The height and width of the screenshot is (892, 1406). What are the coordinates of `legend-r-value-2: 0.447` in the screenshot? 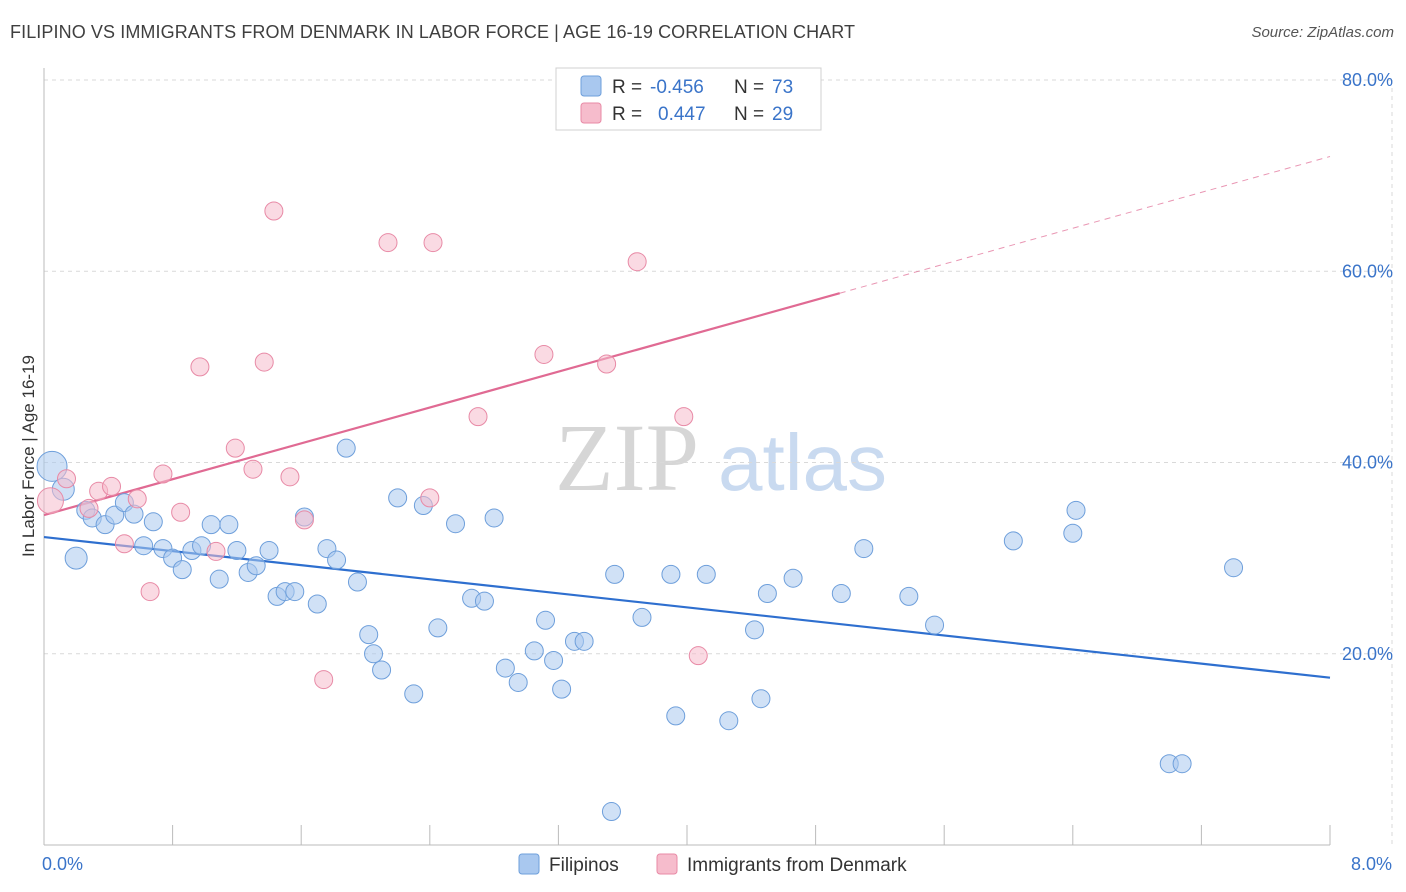 It's located at (682, 114).